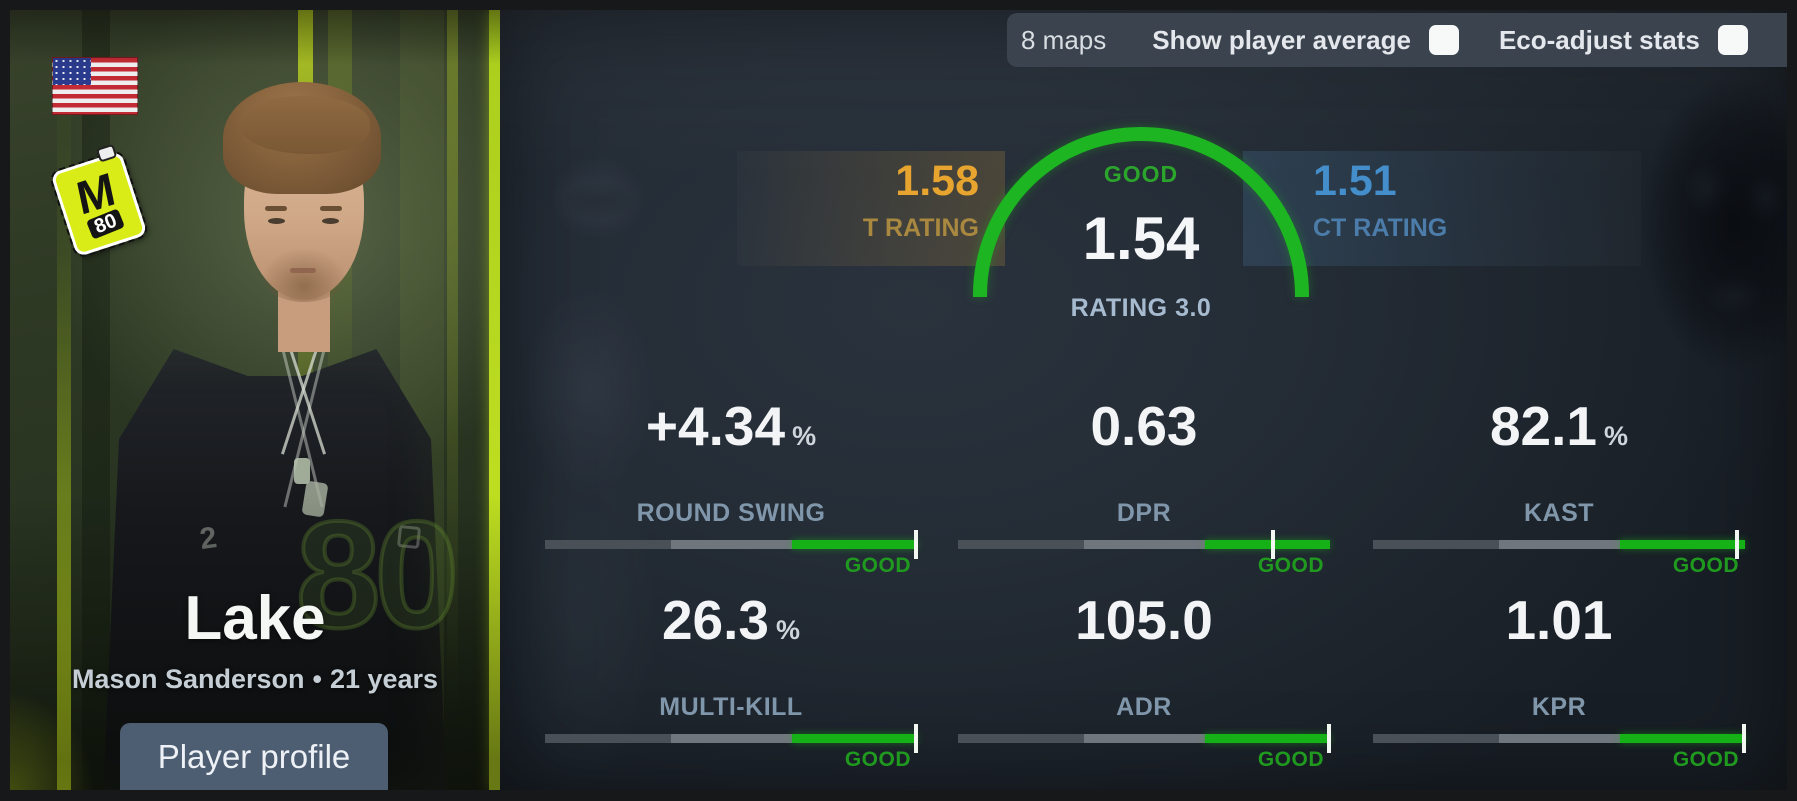 Image resolution: width=1797 pixels, height=801 pixels. What do you see at coordinates (188, 679) in the screenshot?
I see `player-real-name: Mason Sanderson` at bounding box center [188, 679].